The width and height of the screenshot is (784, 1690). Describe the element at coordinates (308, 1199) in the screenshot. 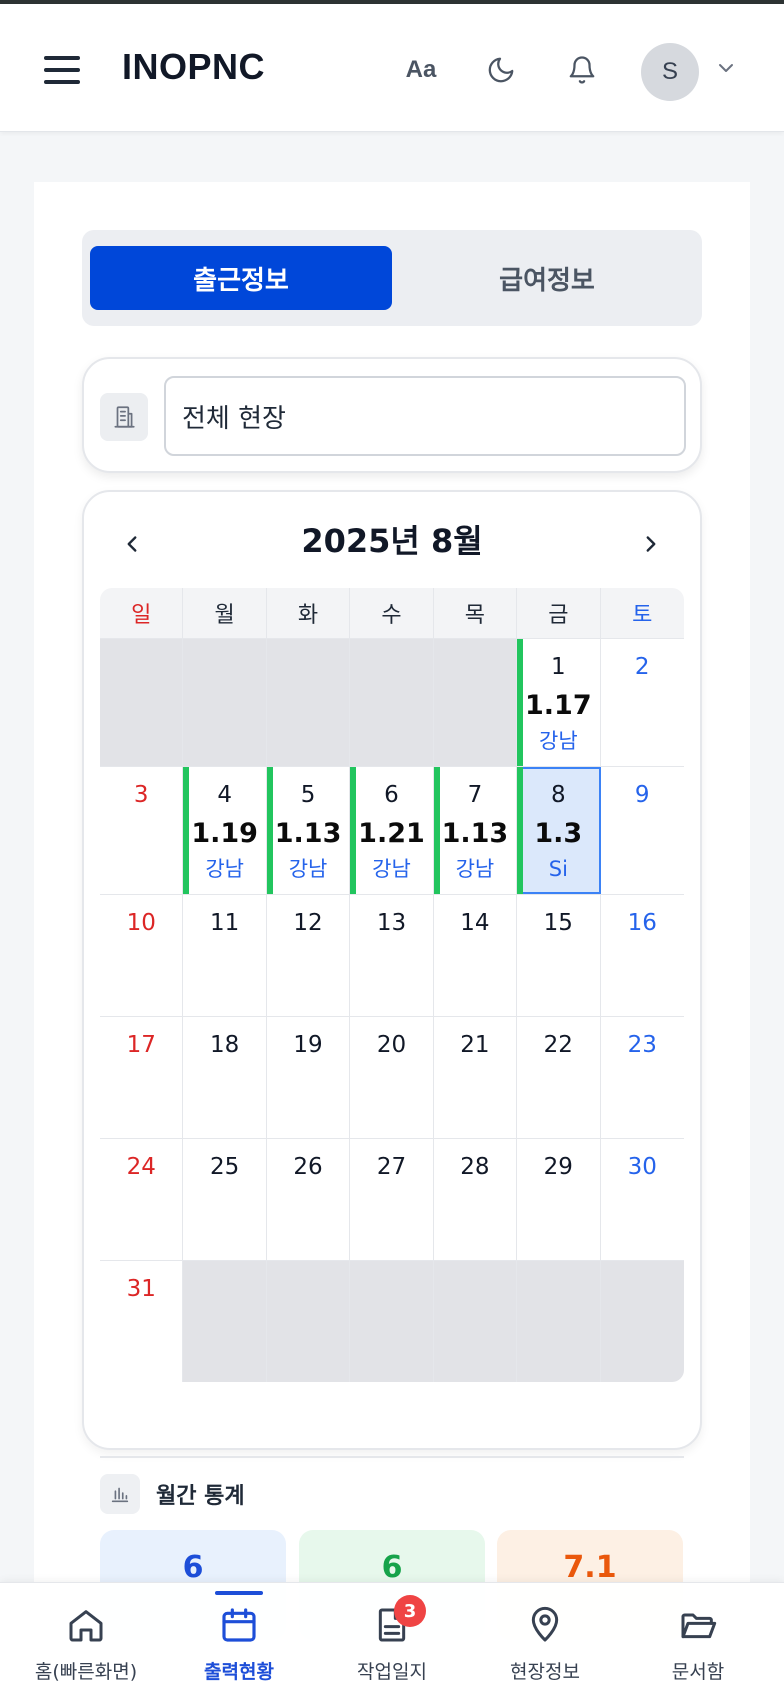

I see `calendar-day-cell: 26` at that location.